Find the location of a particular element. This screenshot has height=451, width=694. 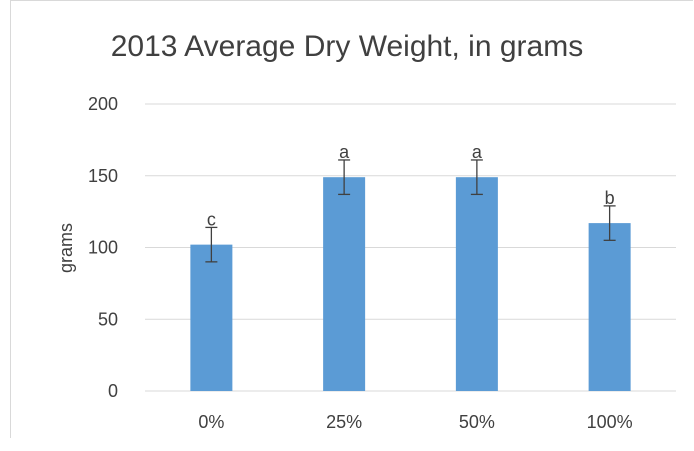

significance-labels: c a a b is located at coordinates (411, 185).